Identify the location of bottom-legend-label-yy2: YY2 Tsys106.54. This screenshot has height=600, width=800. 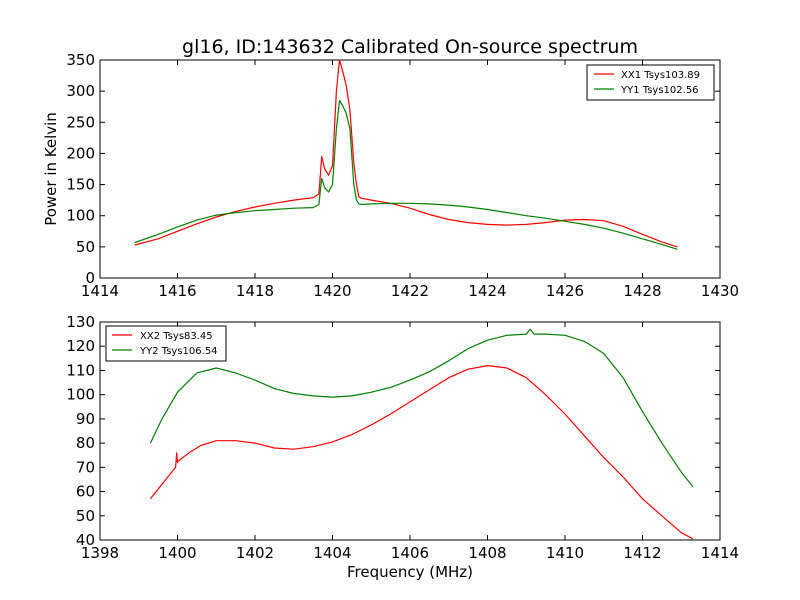
(178, 351).